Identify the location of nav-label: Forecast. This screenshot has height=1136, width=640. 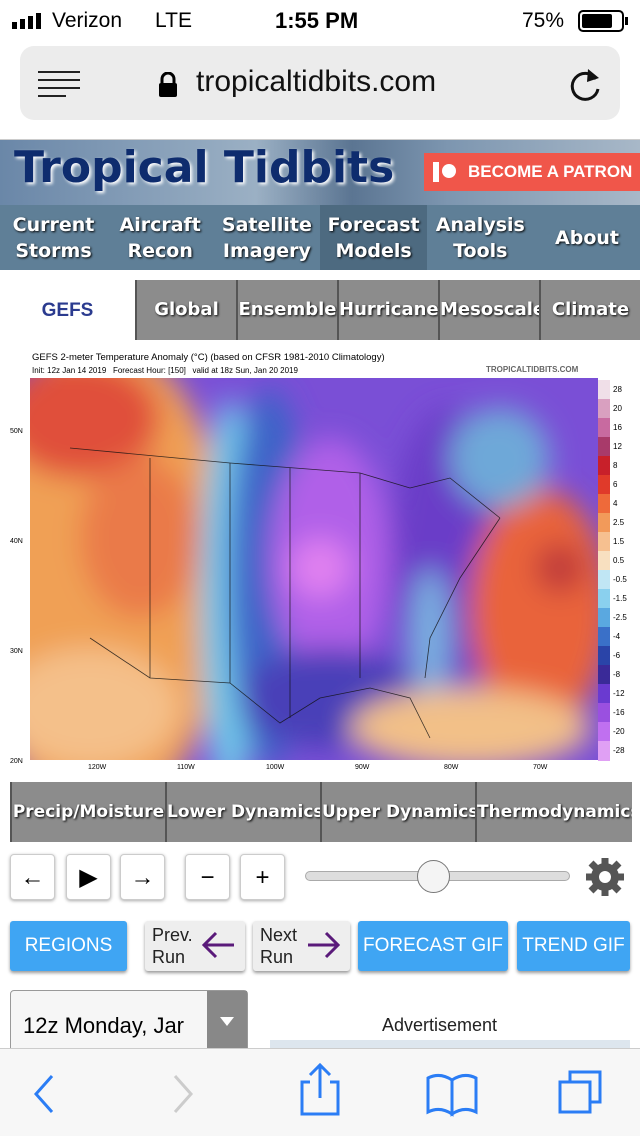
(373, 225).